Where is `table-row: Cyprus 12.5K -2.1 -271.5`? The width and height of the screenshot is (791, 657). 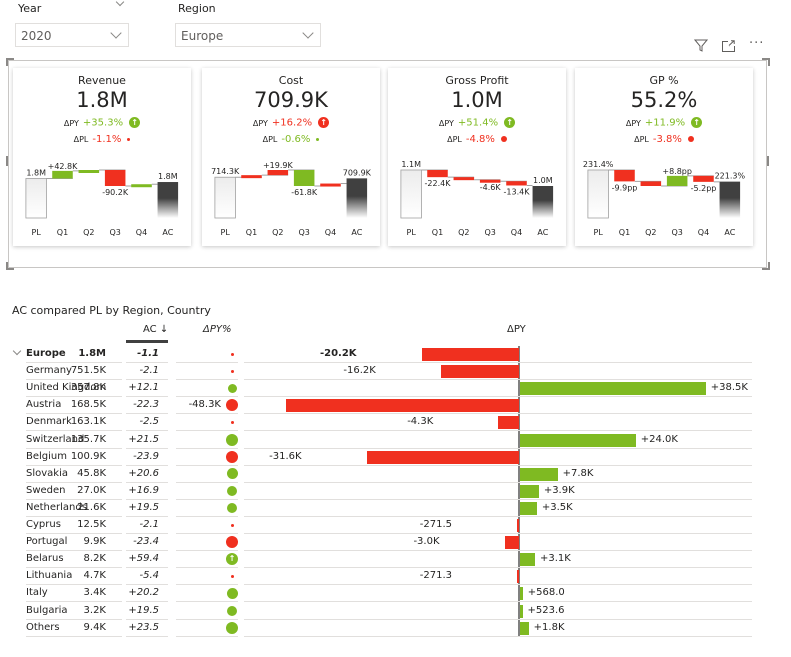 table-row: Cyprus 12.5K -2.1 -271.5 is located at coordinates (376, 525).